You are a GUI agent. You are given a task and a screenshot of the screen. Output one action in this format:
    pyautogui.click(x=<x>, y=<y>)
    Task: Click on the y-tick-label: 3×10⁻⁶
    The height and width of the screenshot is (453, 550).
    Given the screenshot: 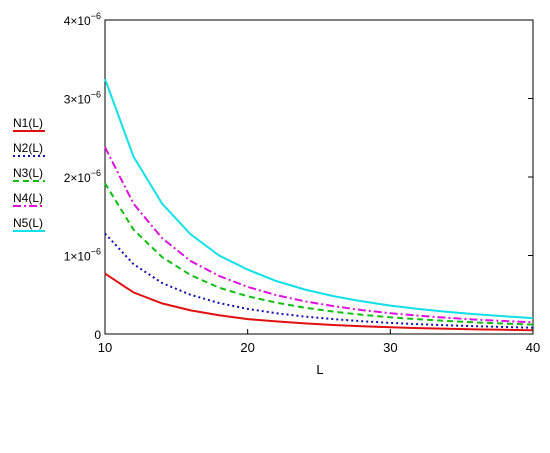 What is the action you would take?
    pyautogui.click(x=82, y=98)
    